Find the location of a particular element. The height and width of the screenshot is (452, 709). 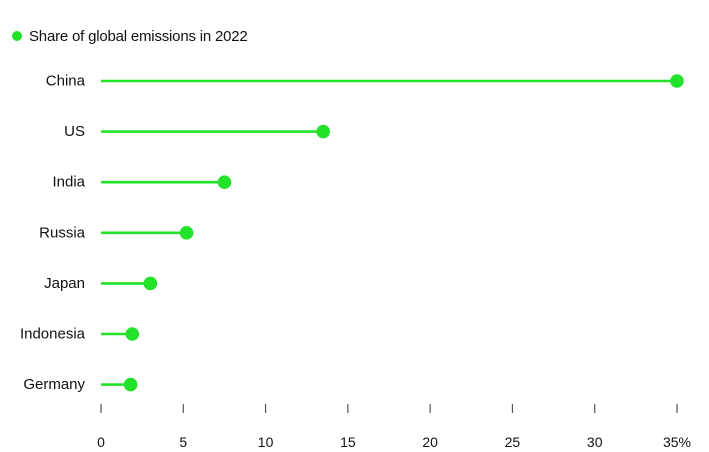

legend-swatch is located at coordinates (17, 36).